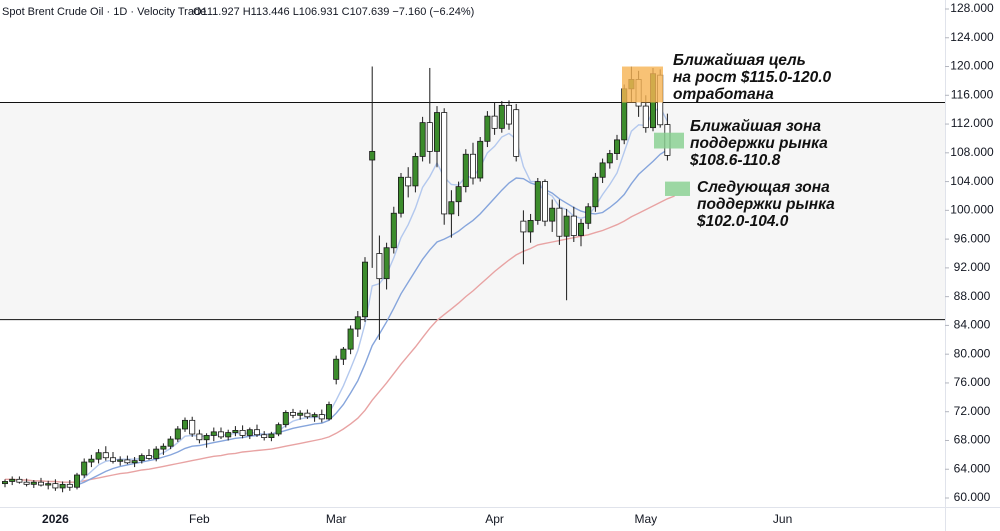 The image size is (1000, 531). I want to click on annotation: на рост $115.0-120.0, so click(752, 77).